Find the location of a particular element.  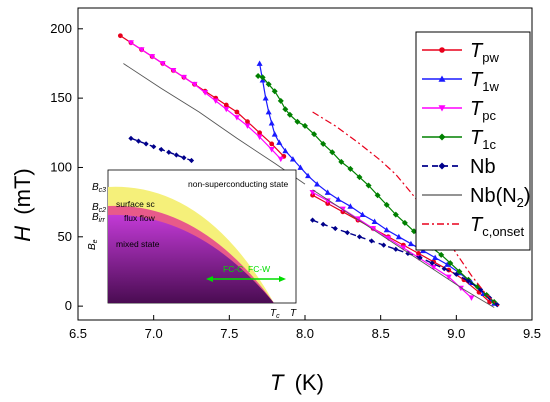

inset-label-mixed: mixed state is located at coordinates (138, 244).